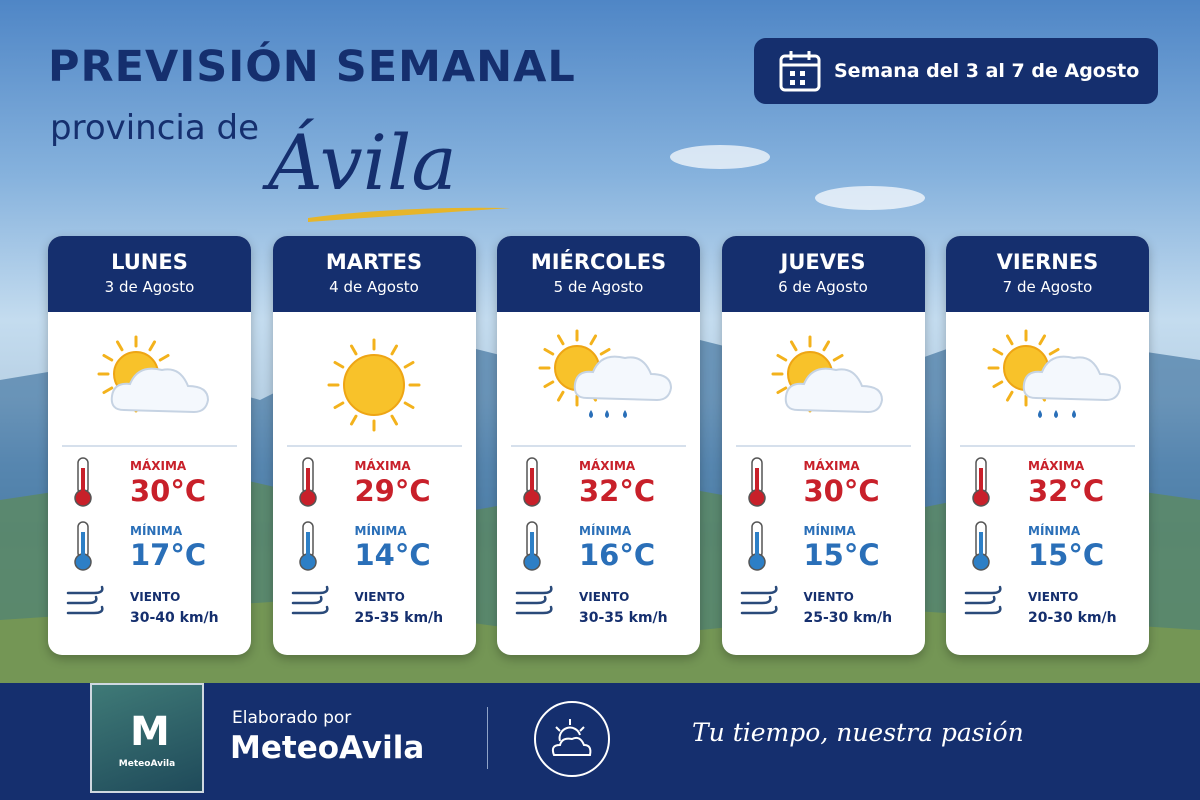  I want to click on day-date: 3 de Agosto, so click(149, 287).